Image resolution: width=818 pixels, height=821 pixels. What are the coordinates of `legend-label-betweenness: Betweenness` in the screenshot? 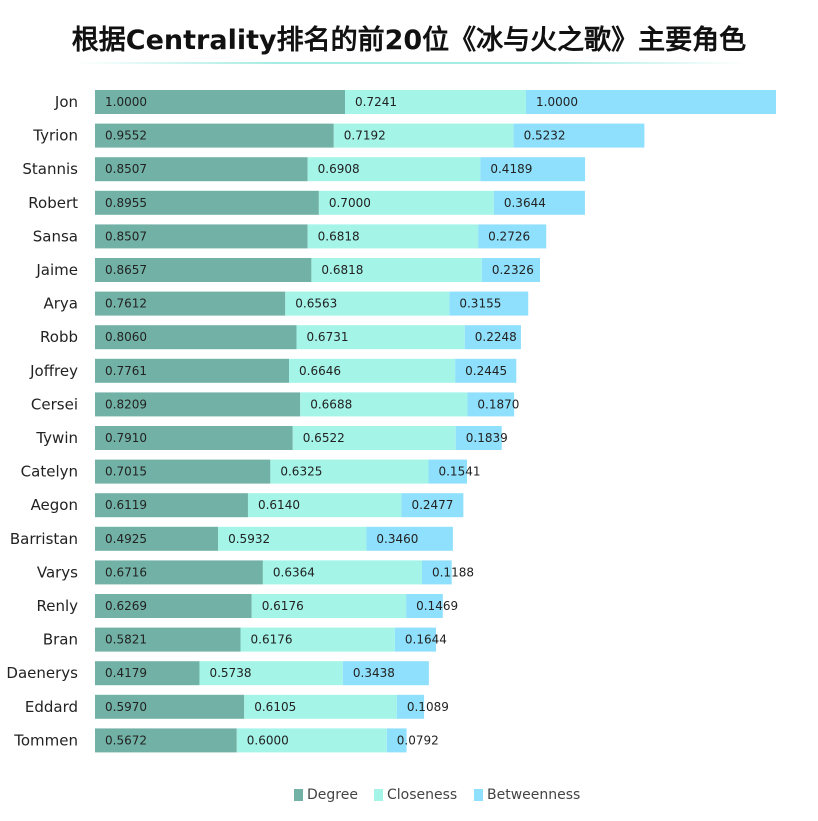 It's located at (533, 795).